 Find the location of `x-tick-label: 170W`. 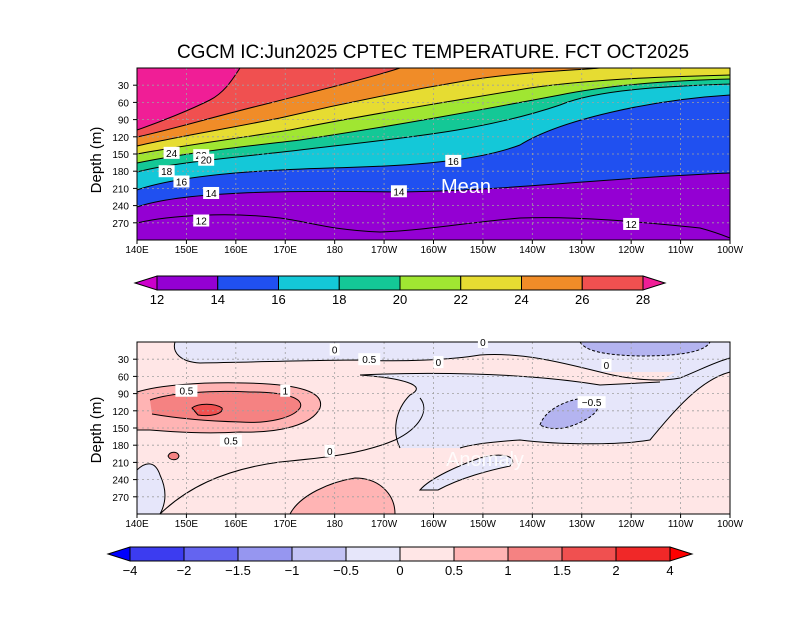

x-tick-label: 170W is located at coordinates (384, 524).